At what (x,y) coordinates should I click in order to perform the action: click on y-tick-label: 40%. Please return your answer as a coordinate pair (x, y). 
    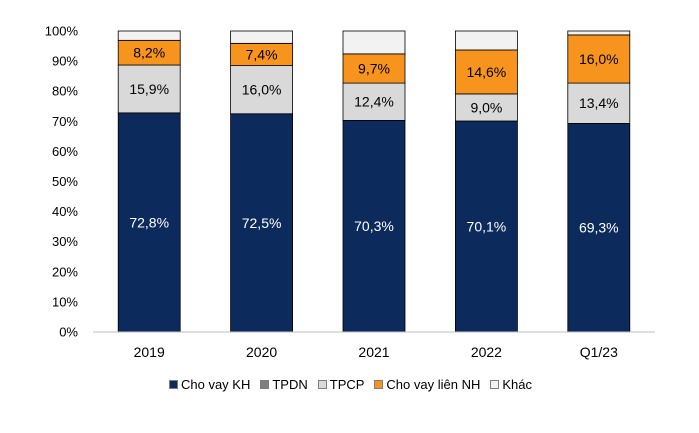
    Looking at the image, I should click on (65, 211).